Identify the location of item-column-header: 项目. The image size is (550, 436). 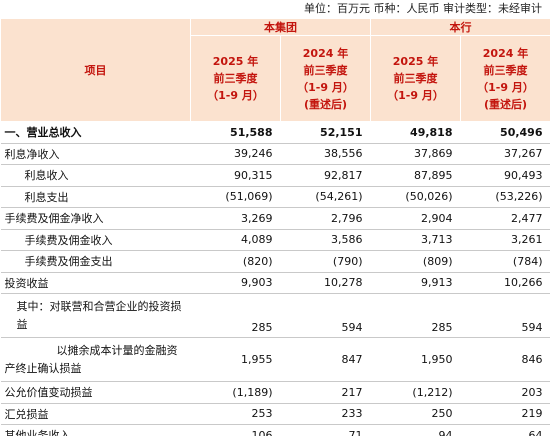
(95, 70).